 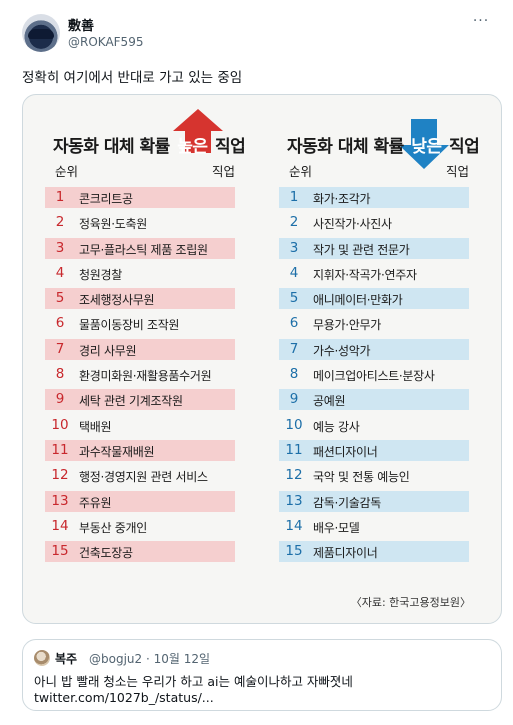 I want to click on job-title: 주유원, so click(x=95, y=502).